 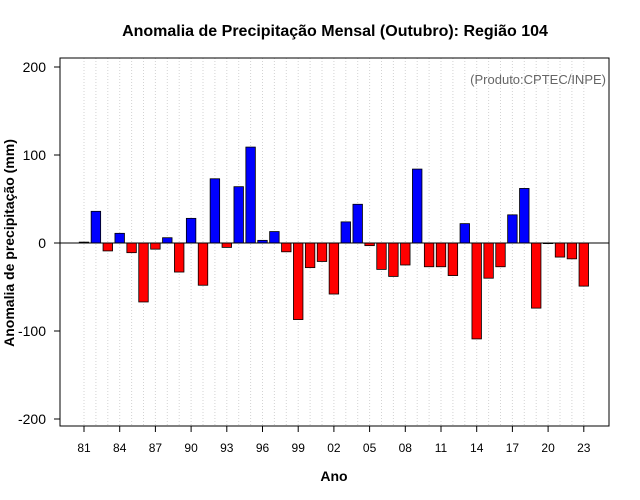 What do you see at coordinates (322, 252) in the screenshot?
I see `bar-2001` at bounding box center [322, 252].